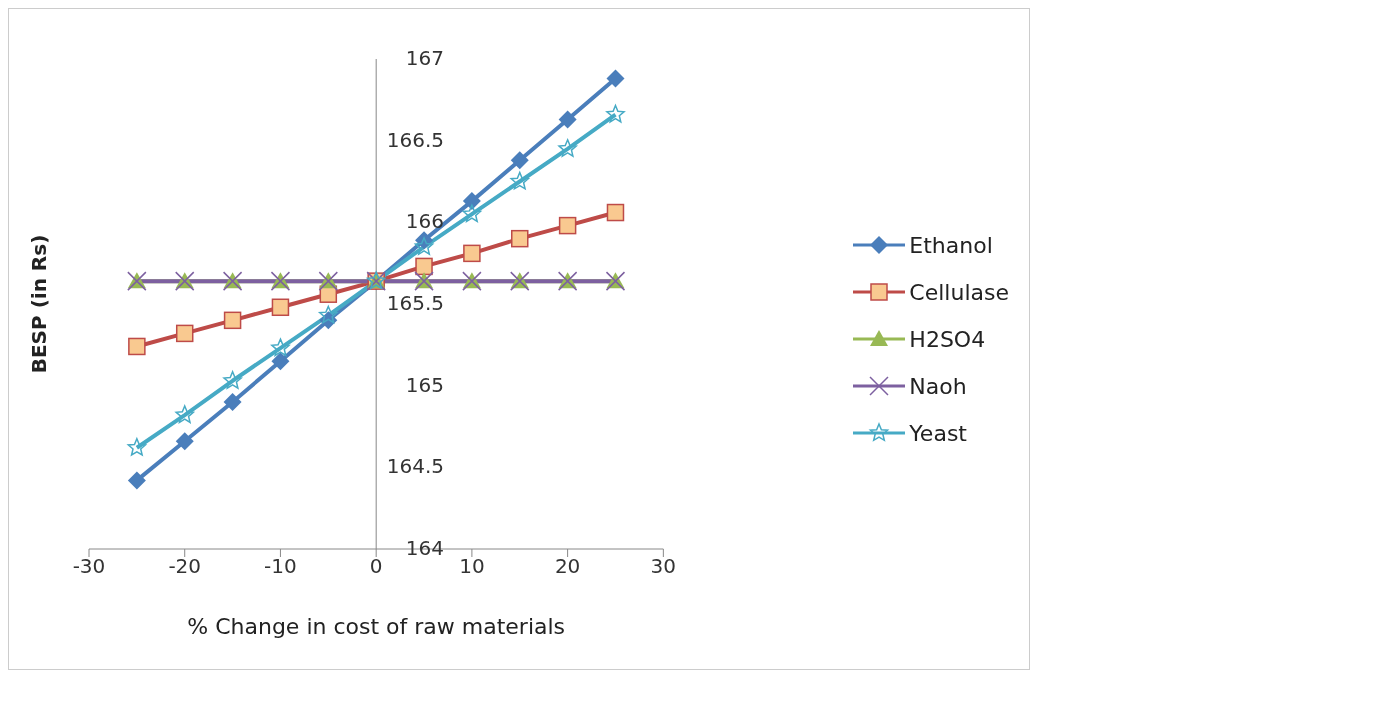 The width and height of the screenshot is (1386, 717). I want to click on legend-label: Ethanol, so click(951, 245).